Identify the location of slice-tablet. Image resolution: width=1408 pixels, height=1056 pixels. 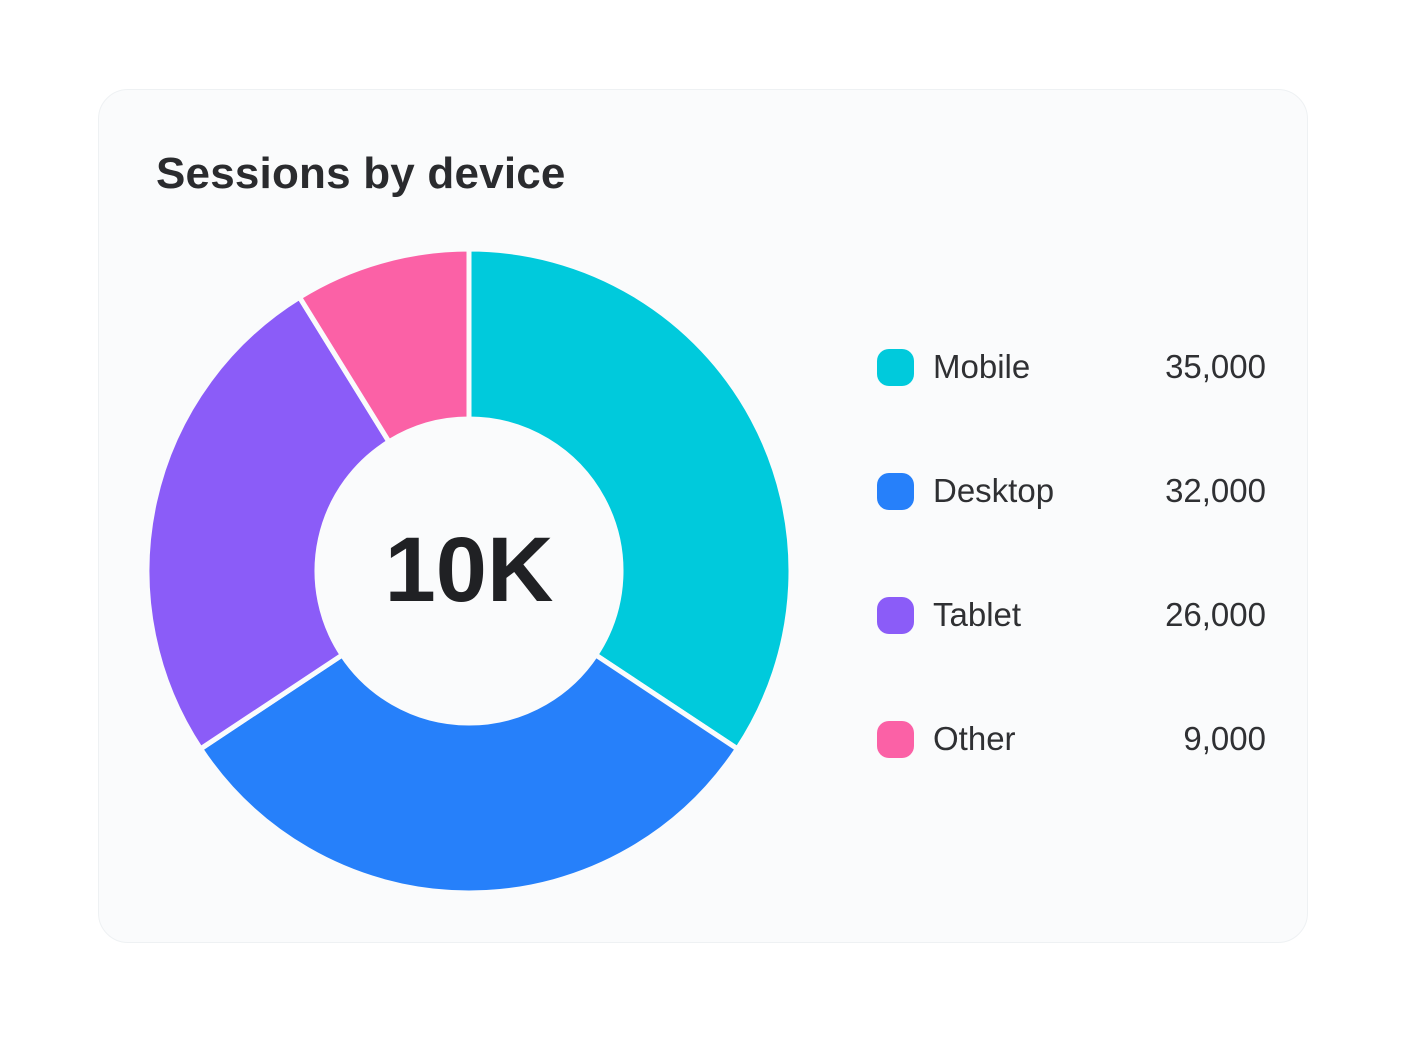
(268, 523).